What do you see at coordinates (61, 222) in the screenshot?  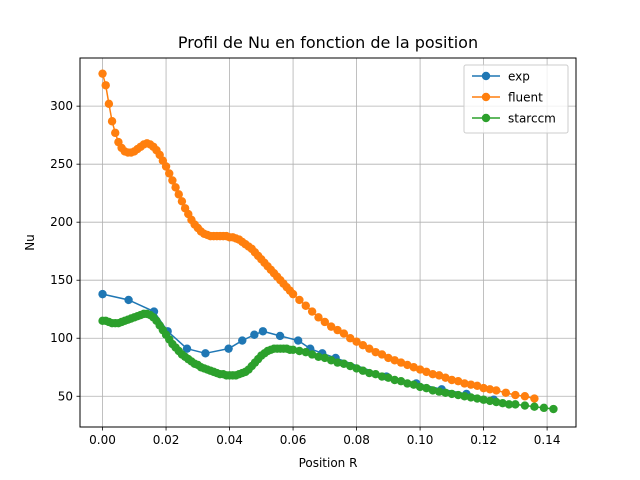 I see `y-tick-label: 200` at bounding box center [61, 222].